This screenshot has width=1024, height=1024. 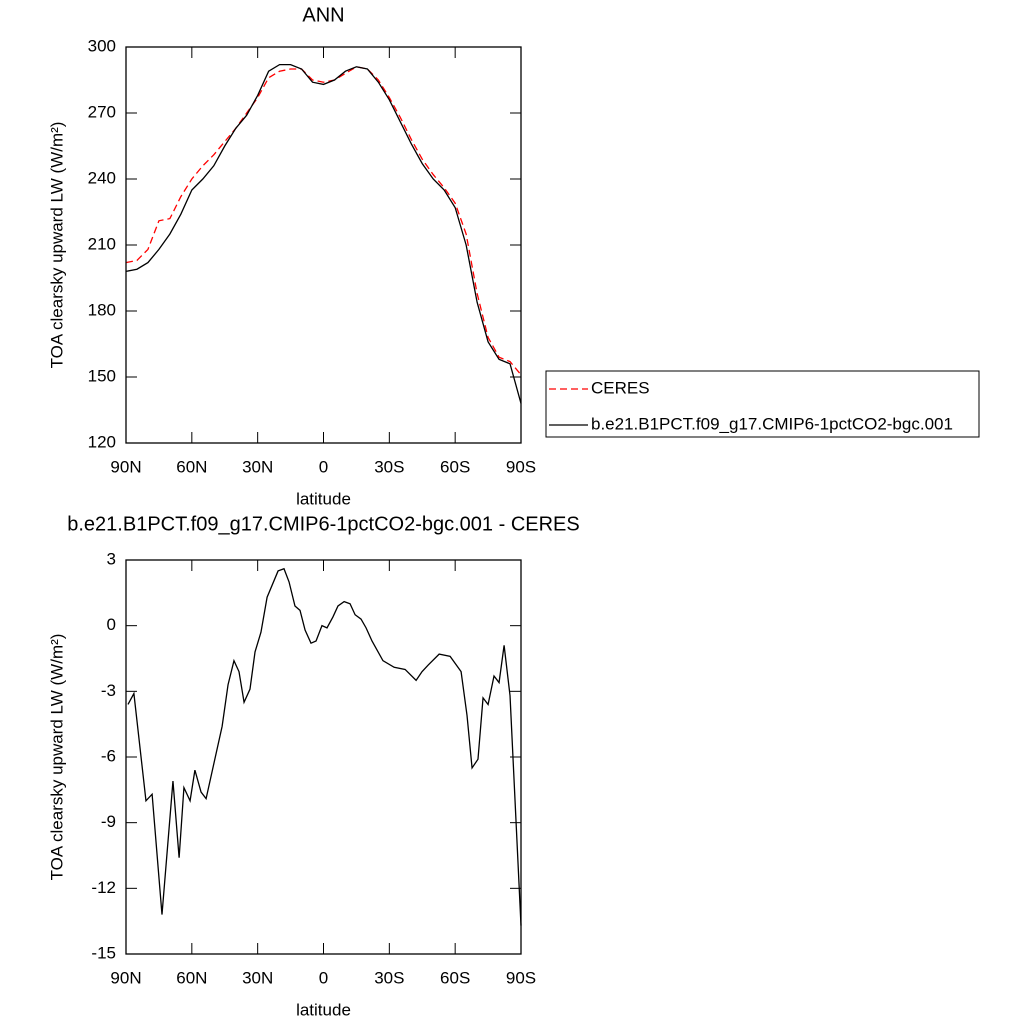 What do you see at coordinates (108, 821) in the screenshot?
I see `y-tick-label: -9` at bounding box center [108, 821].